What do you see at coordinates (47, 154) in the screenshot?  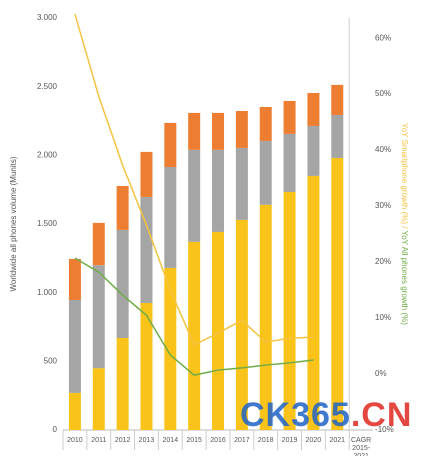 I see `y-tick-label: 2.000` at bounding box center [47, 154].